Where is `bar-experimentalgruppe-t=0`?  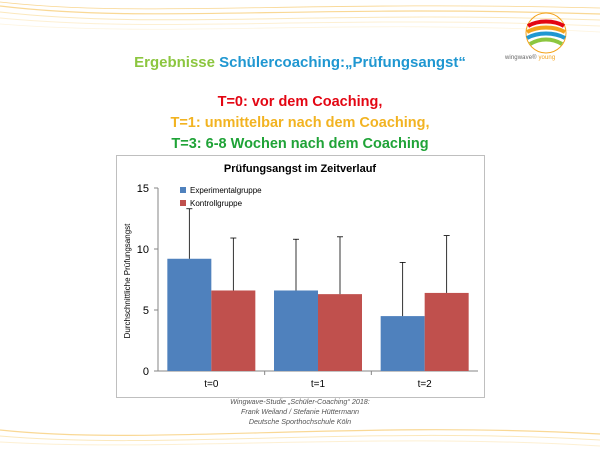
bar-experimentalgruppe-t=0 is located at coordinates (189, 314).